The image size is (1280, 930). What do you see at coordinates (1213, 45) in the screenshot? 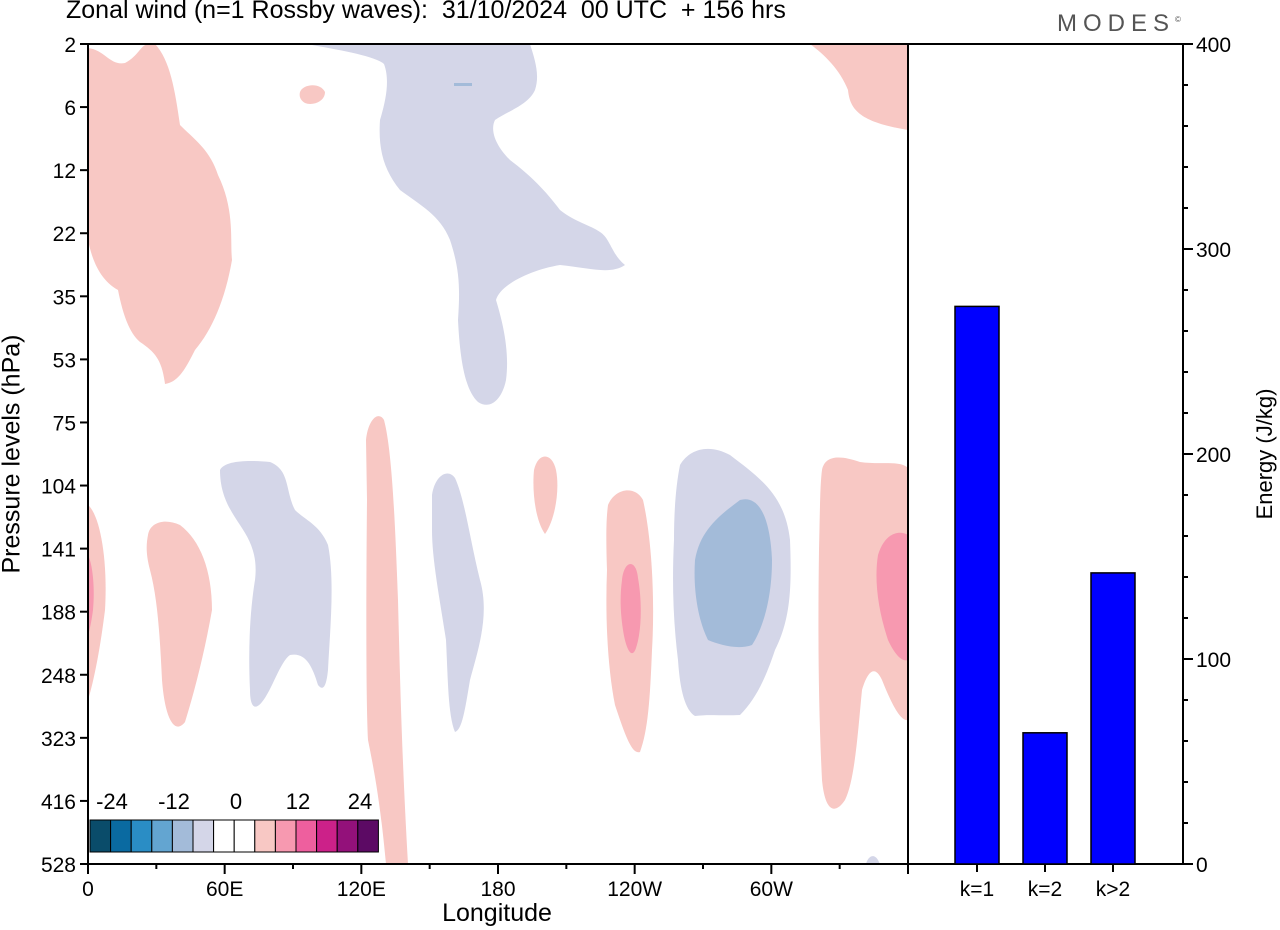
I see `energy-tick-label: 400` at bounding box center [1213, 45].